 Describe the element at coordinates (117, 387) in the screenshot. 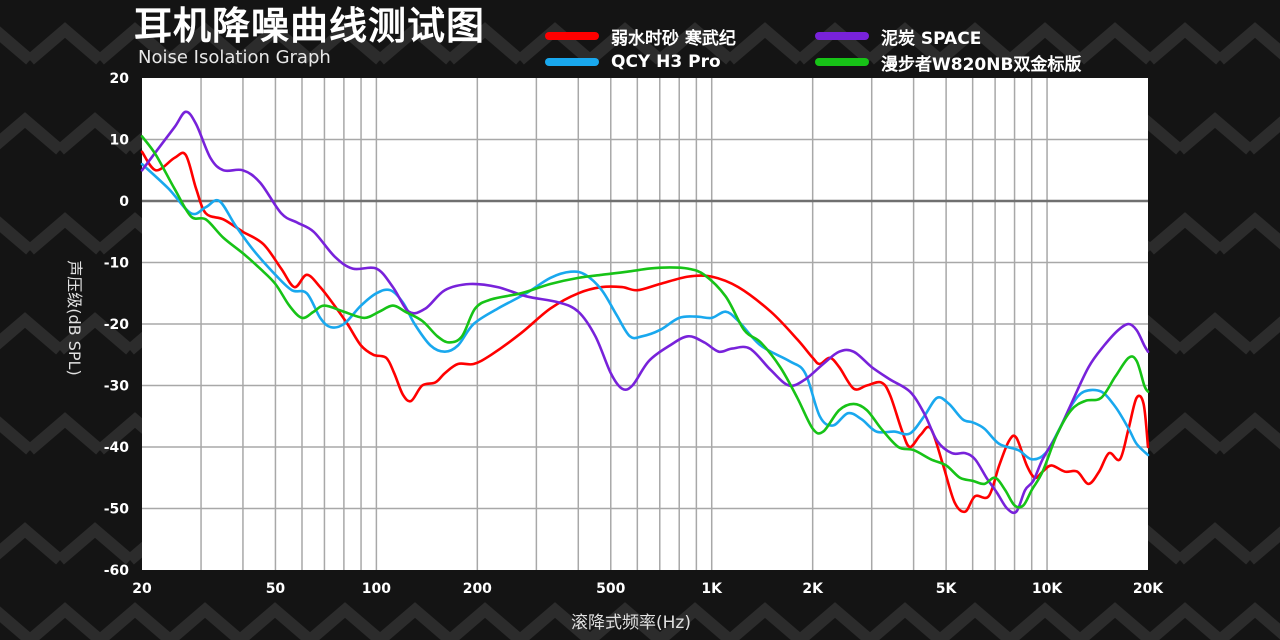

I see `y-tick-label: -30` at that location.